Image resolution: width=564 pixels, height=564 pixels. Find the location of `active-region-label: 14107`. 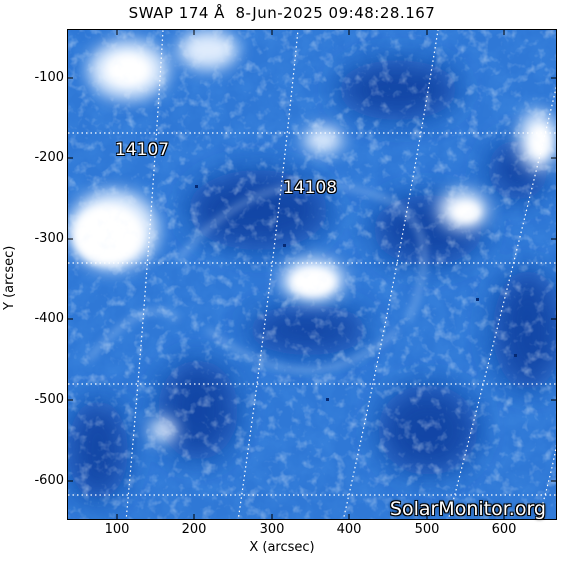

active-region-label: 14107 is located at coordinates (142, 150).